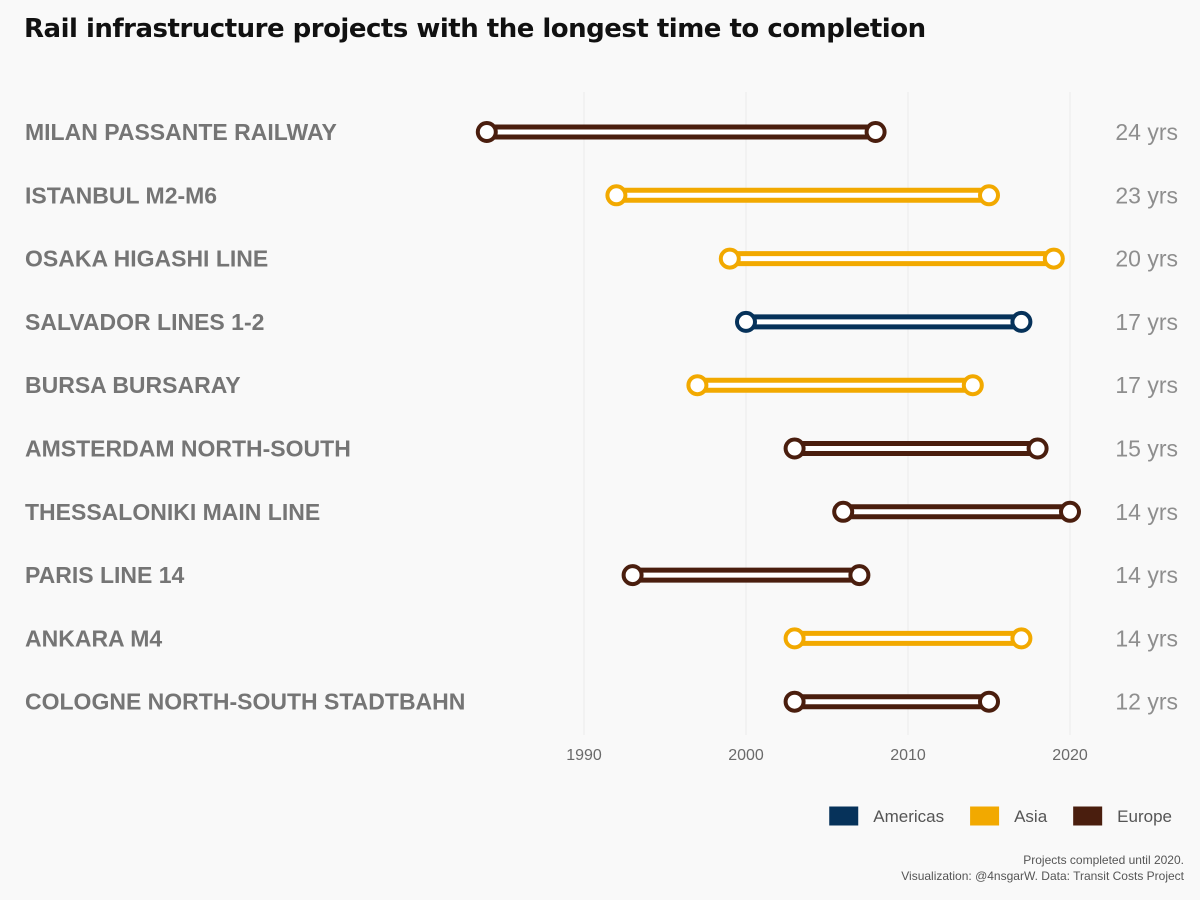  What do you see at coordinates (245, 702) in the screenshot?
I see `project-label-cologne-north-south-stadtbahn: COLOGNE NORTH-SOUTH STADTBAHN` at bounding box center [245, 702].